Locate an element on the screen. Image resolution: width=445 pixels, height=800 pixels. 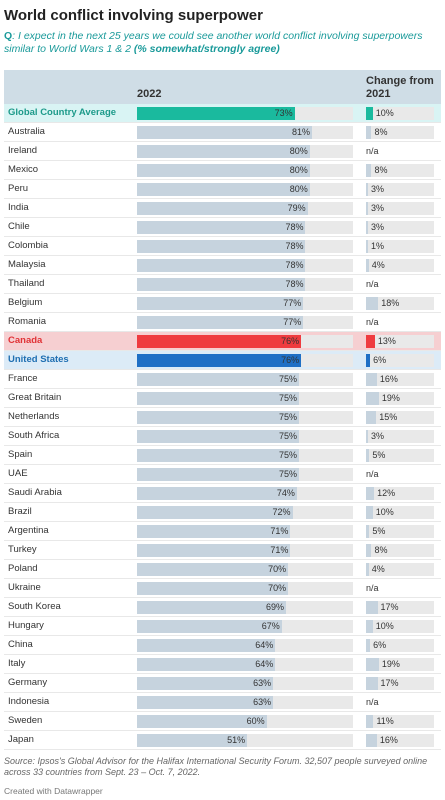
country-label: Ukraine is located at coordinates (24, 587).